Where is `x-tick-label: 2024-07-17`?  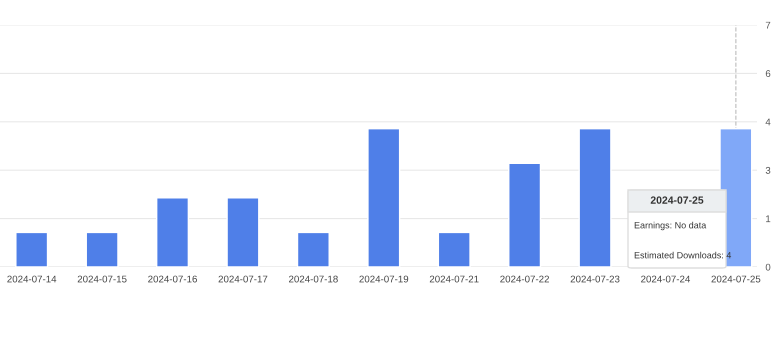
x-tick-label: 2024-07-17 is located at coordinates (243, 279).